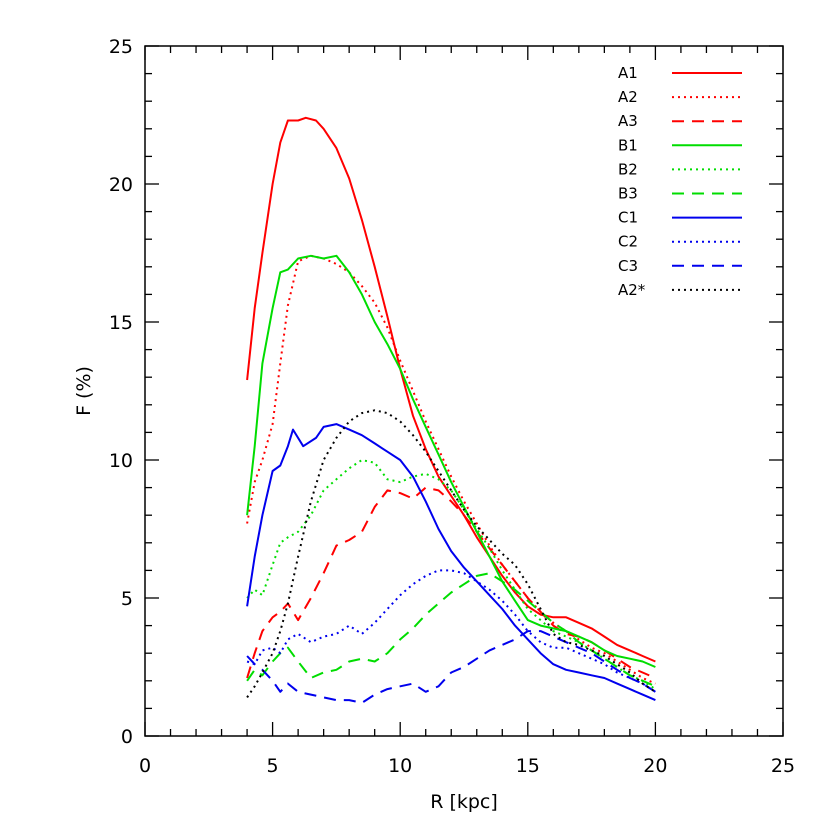 The height and width of the screenshot is (830, 830). Describe the element at coordinates (528, 766) in the screenshot. I see `x-tick-label: 15` at that location.